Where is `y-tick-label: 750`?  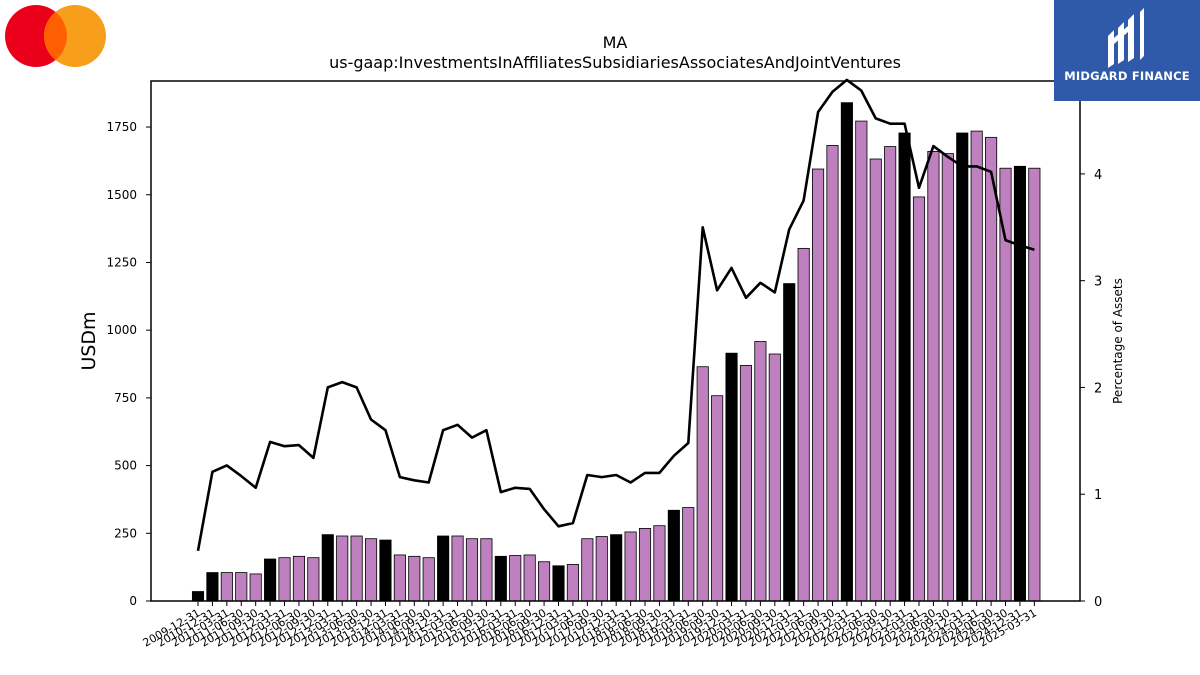 y-tick-label: 750 is located at coordinates (125, 398).